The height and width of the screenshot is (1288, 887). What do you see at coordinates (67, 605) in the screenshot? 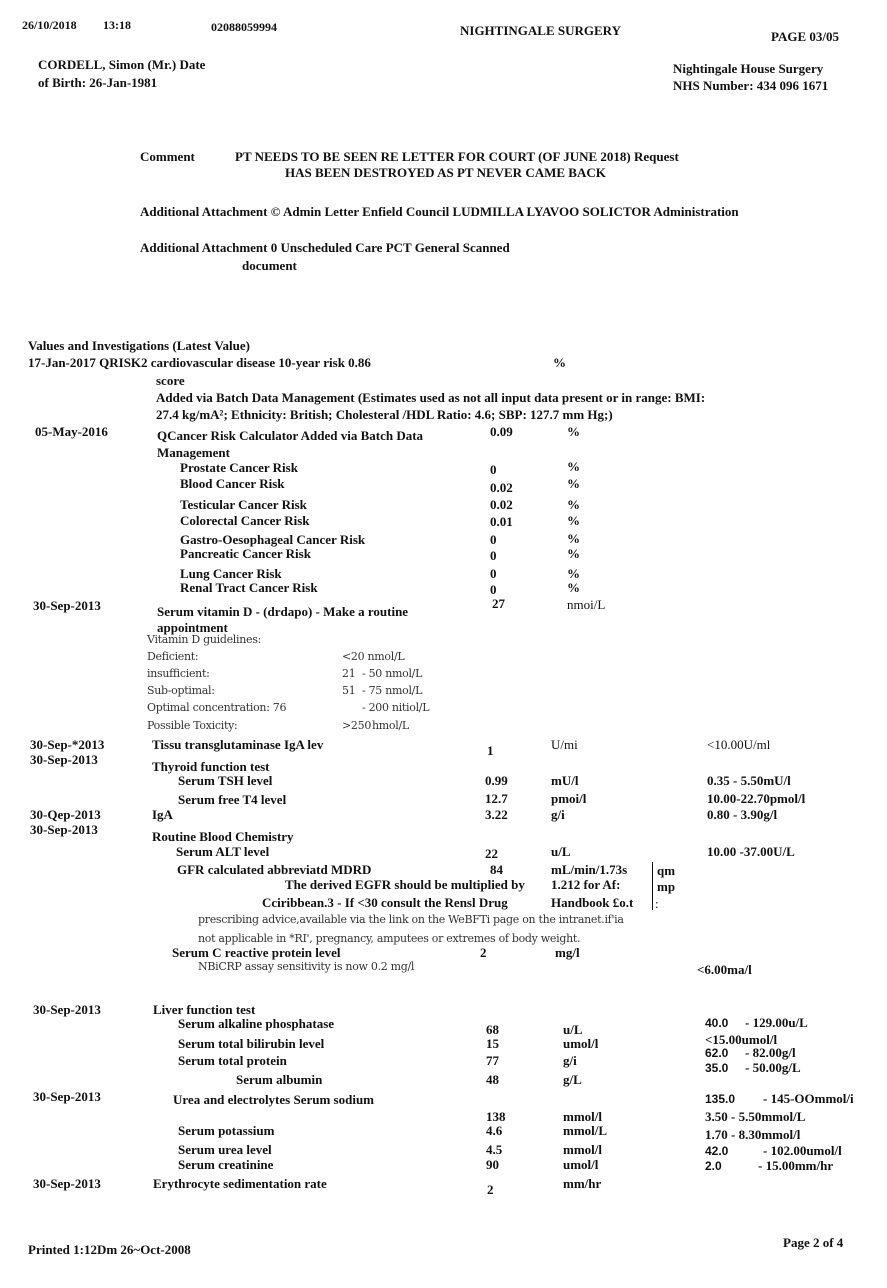
I see `vitd-date: 30-Sep-2013` at bounding box center [67, 605].